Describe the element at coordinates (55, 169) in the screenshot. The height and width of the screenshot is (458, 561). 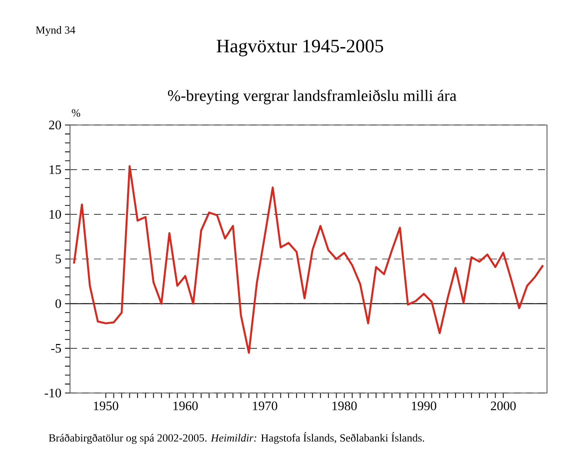
I see `y-tick-label: 15` at that location.